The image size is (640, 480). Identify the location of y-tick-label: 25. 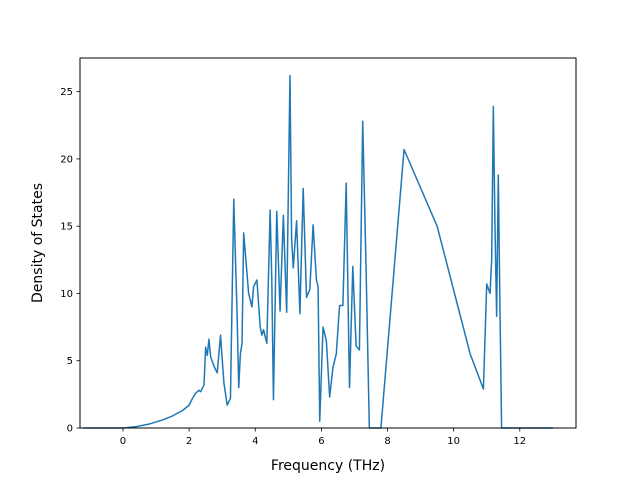
(66, 92).